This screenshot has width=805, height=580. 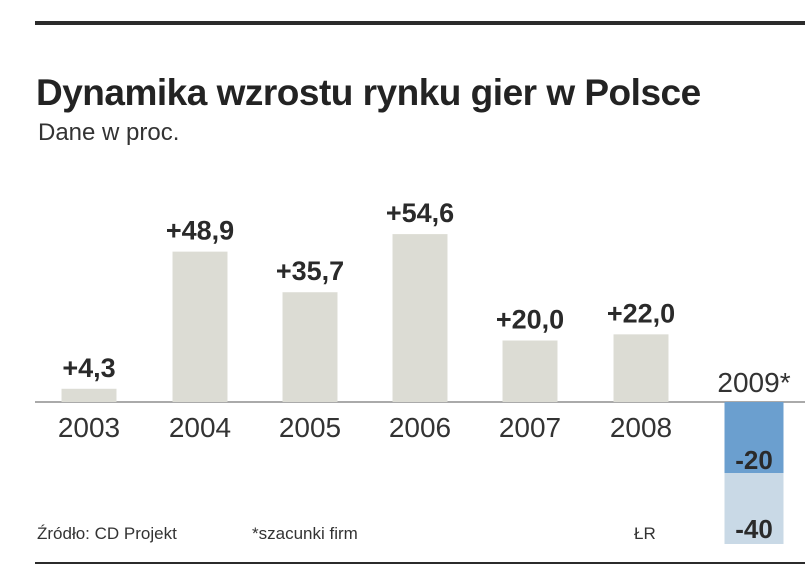 What do you see at coordinates (420, 427) in the screenshot?
I see `tick-label-2006: 2006` at bounding box center [420, 427].